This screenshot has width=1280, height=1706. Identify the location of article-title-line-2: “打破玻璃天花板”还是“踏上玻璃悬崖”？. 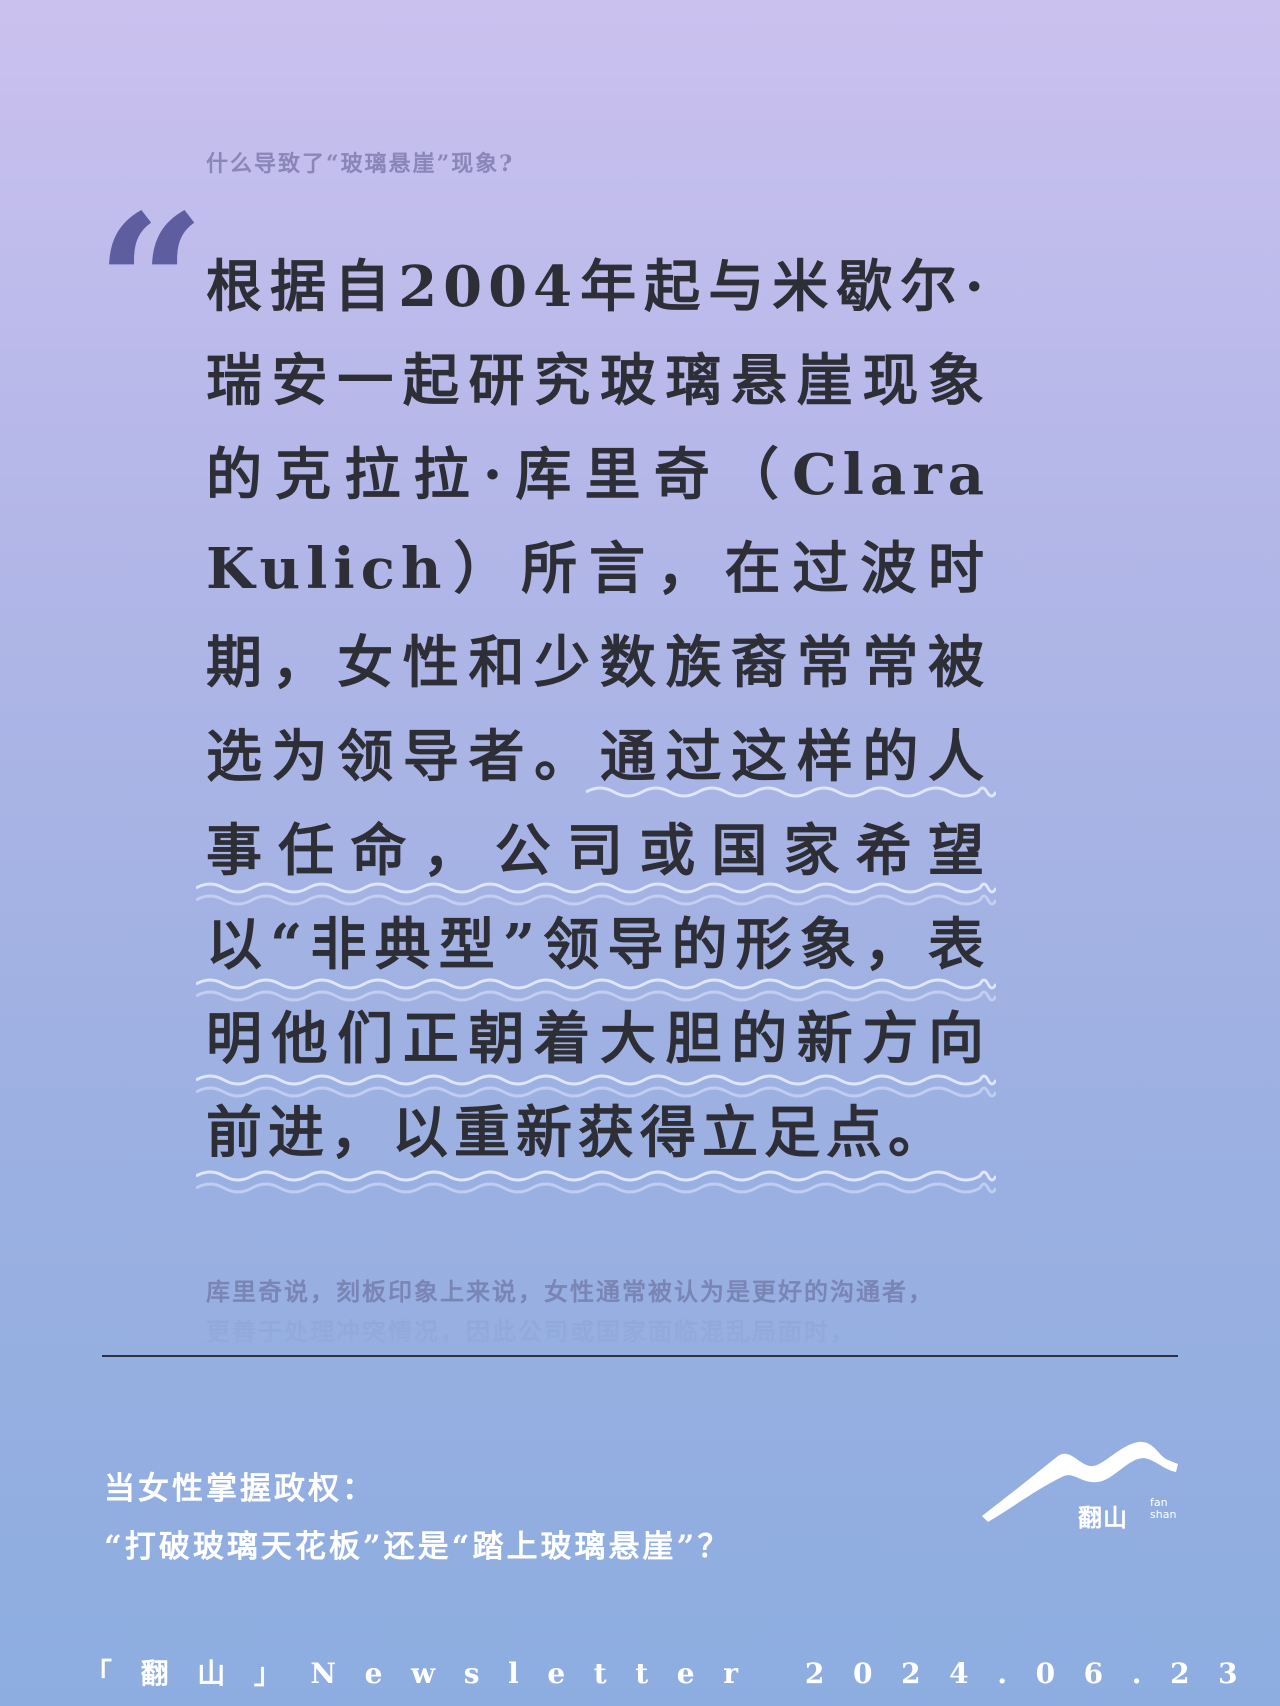
(418, 1547).